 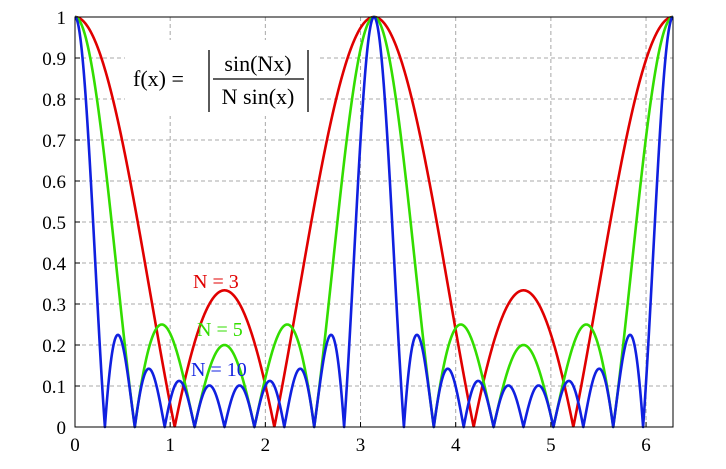 I want to click on x-tick-label: 1, so click(x=170, y=445).